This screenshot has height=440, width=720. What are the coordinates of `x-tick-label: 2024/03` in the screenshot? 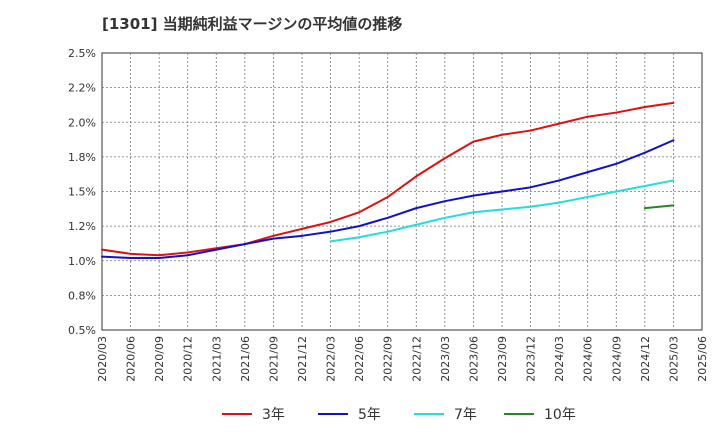 It's located at (559, 359).